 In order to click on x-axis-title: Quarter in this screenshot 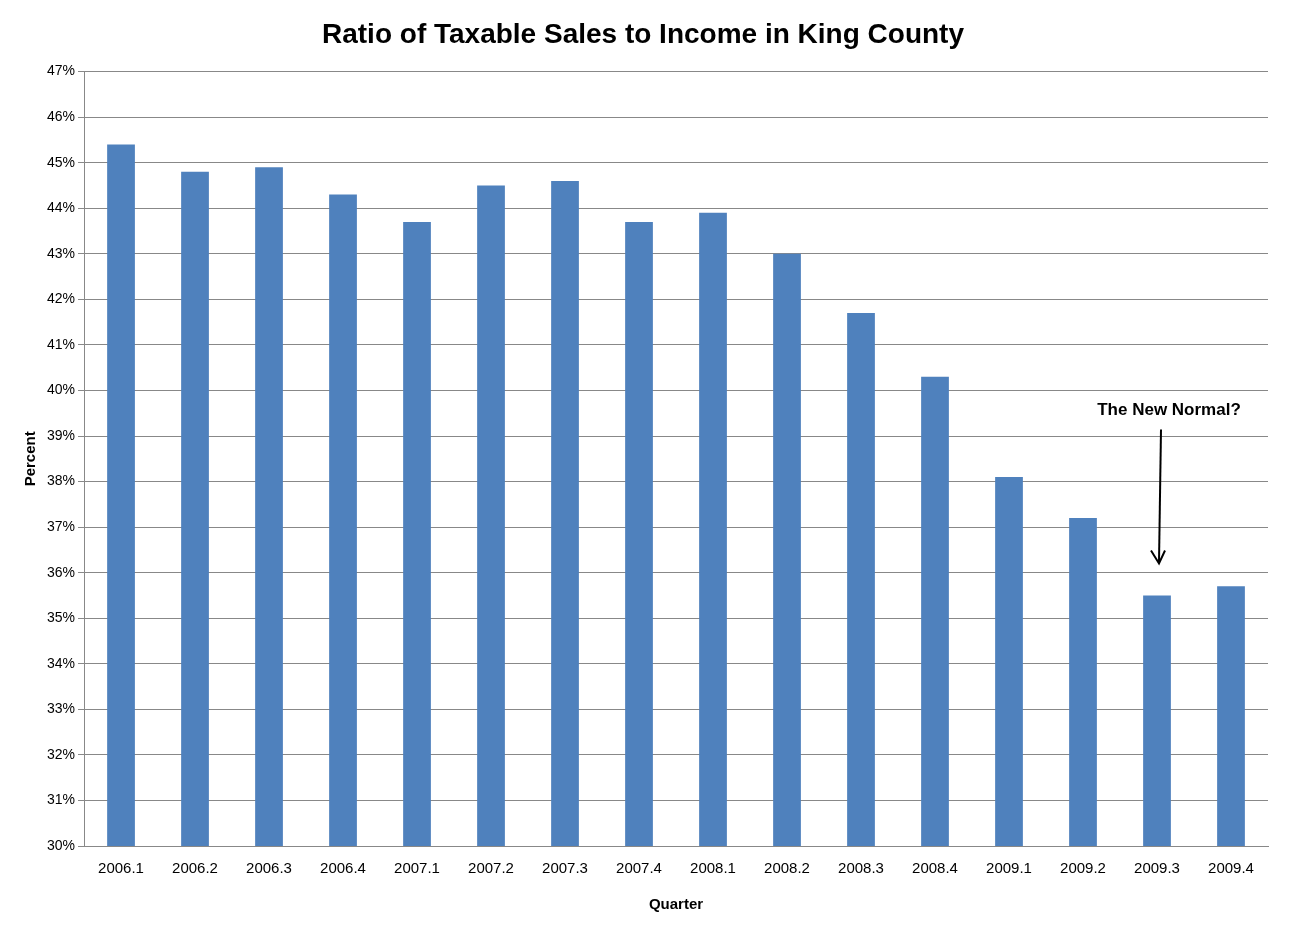, I will do `click(676, 904)`.